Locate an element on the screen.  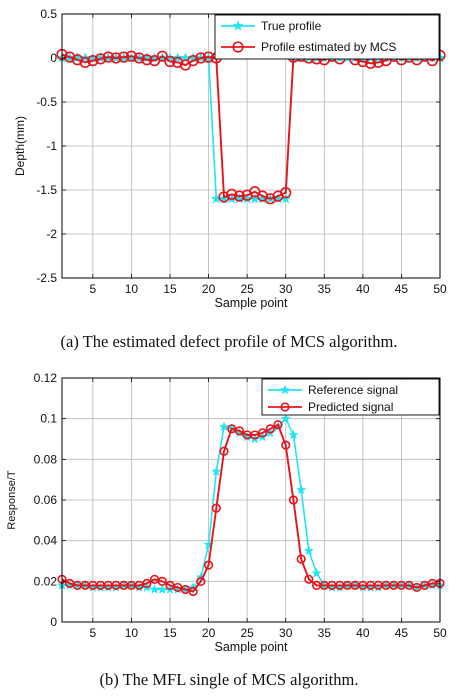
y-tick-label: -0.5 is located at coordinates (46, 102).